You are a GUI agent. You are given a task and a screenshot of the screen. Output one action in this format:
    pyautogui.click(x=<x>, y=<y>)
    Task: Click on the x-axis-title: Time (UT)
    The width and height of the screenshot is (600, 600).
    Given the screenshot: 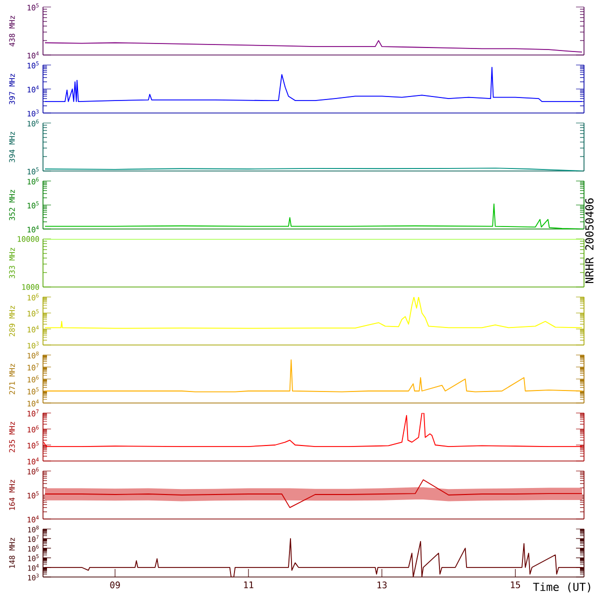 What is the action you would take?
    pyautogui.click(x=561, y=587)
    